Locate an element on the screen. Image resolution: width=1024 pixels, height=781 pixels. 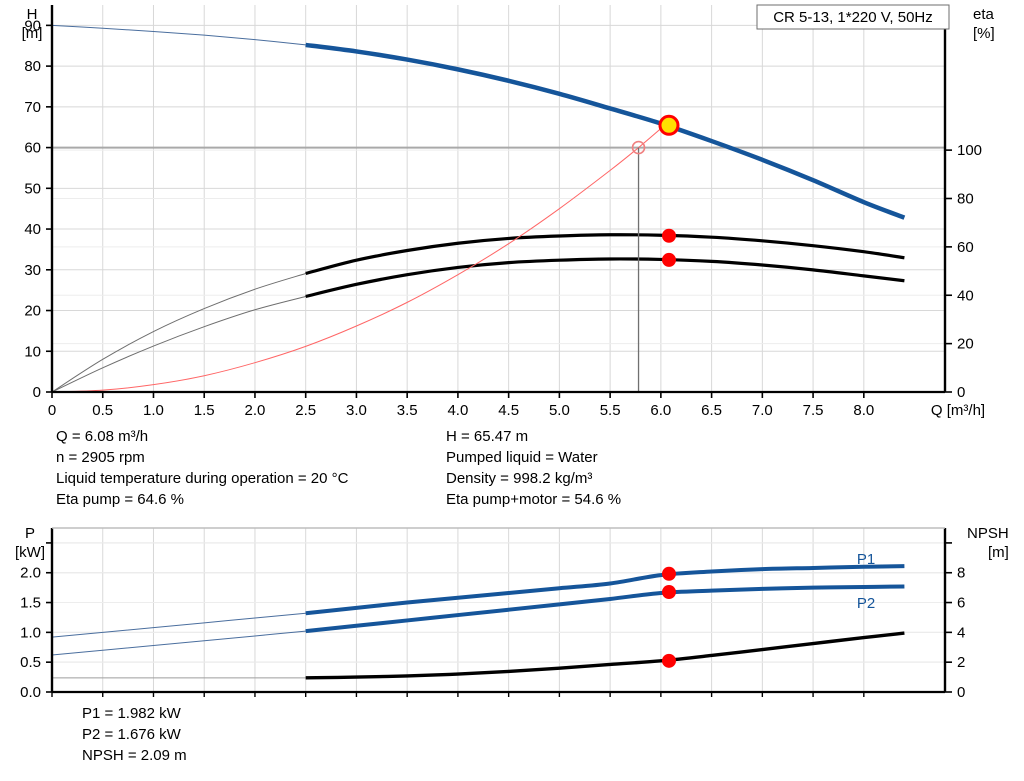
eta-pump-motor-point-marker is located at coordinates (668, 259).